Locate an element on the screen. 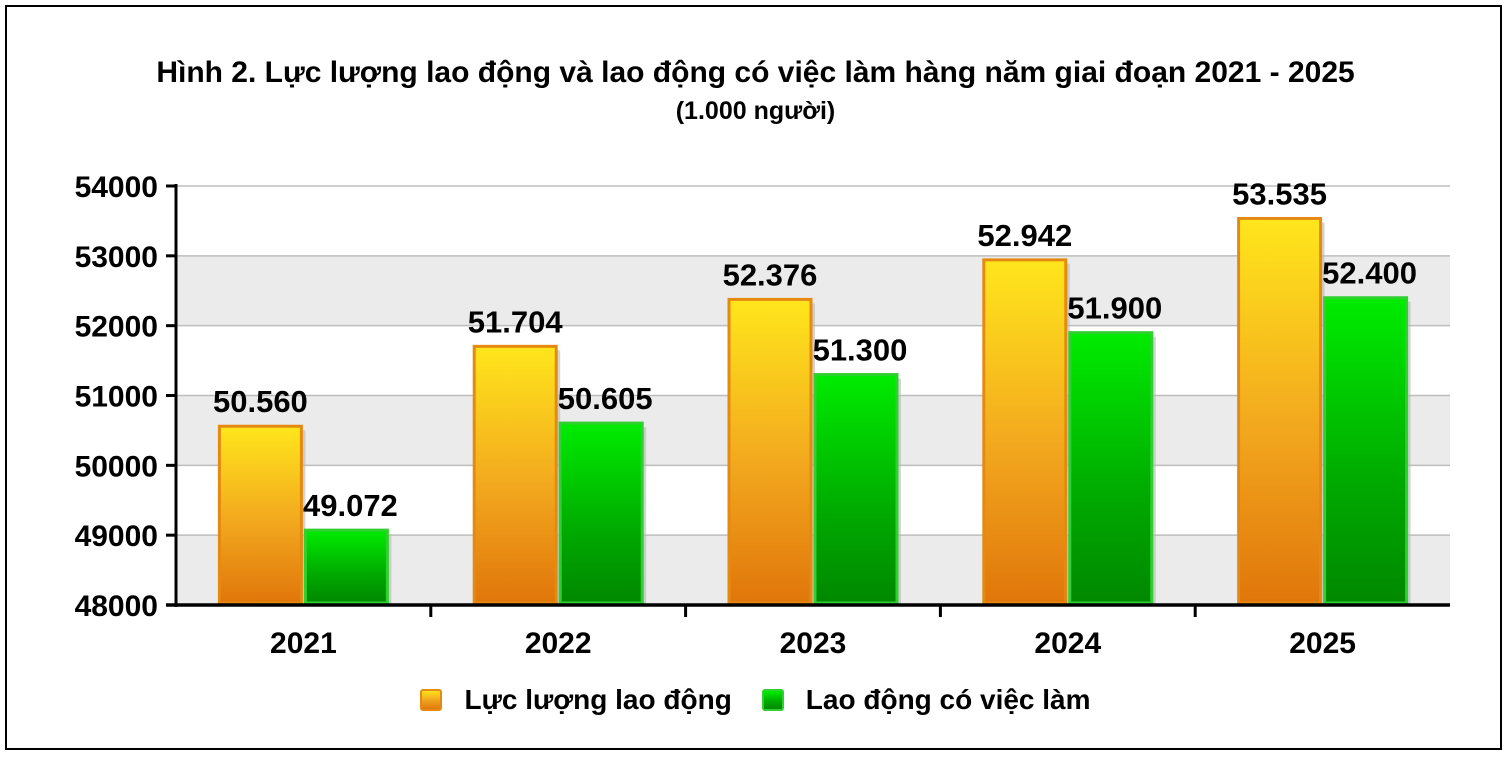  y-tick-label: 48000 is located at coordinates (116, 606).